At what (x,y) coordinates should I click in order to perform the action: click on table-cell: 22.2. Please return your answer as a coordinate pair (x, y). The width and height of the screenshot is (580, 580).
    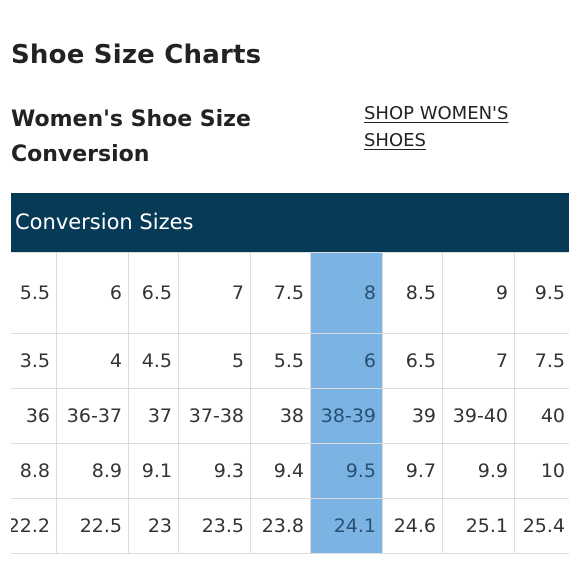
    Looking at the image, I should click on (34, 526).